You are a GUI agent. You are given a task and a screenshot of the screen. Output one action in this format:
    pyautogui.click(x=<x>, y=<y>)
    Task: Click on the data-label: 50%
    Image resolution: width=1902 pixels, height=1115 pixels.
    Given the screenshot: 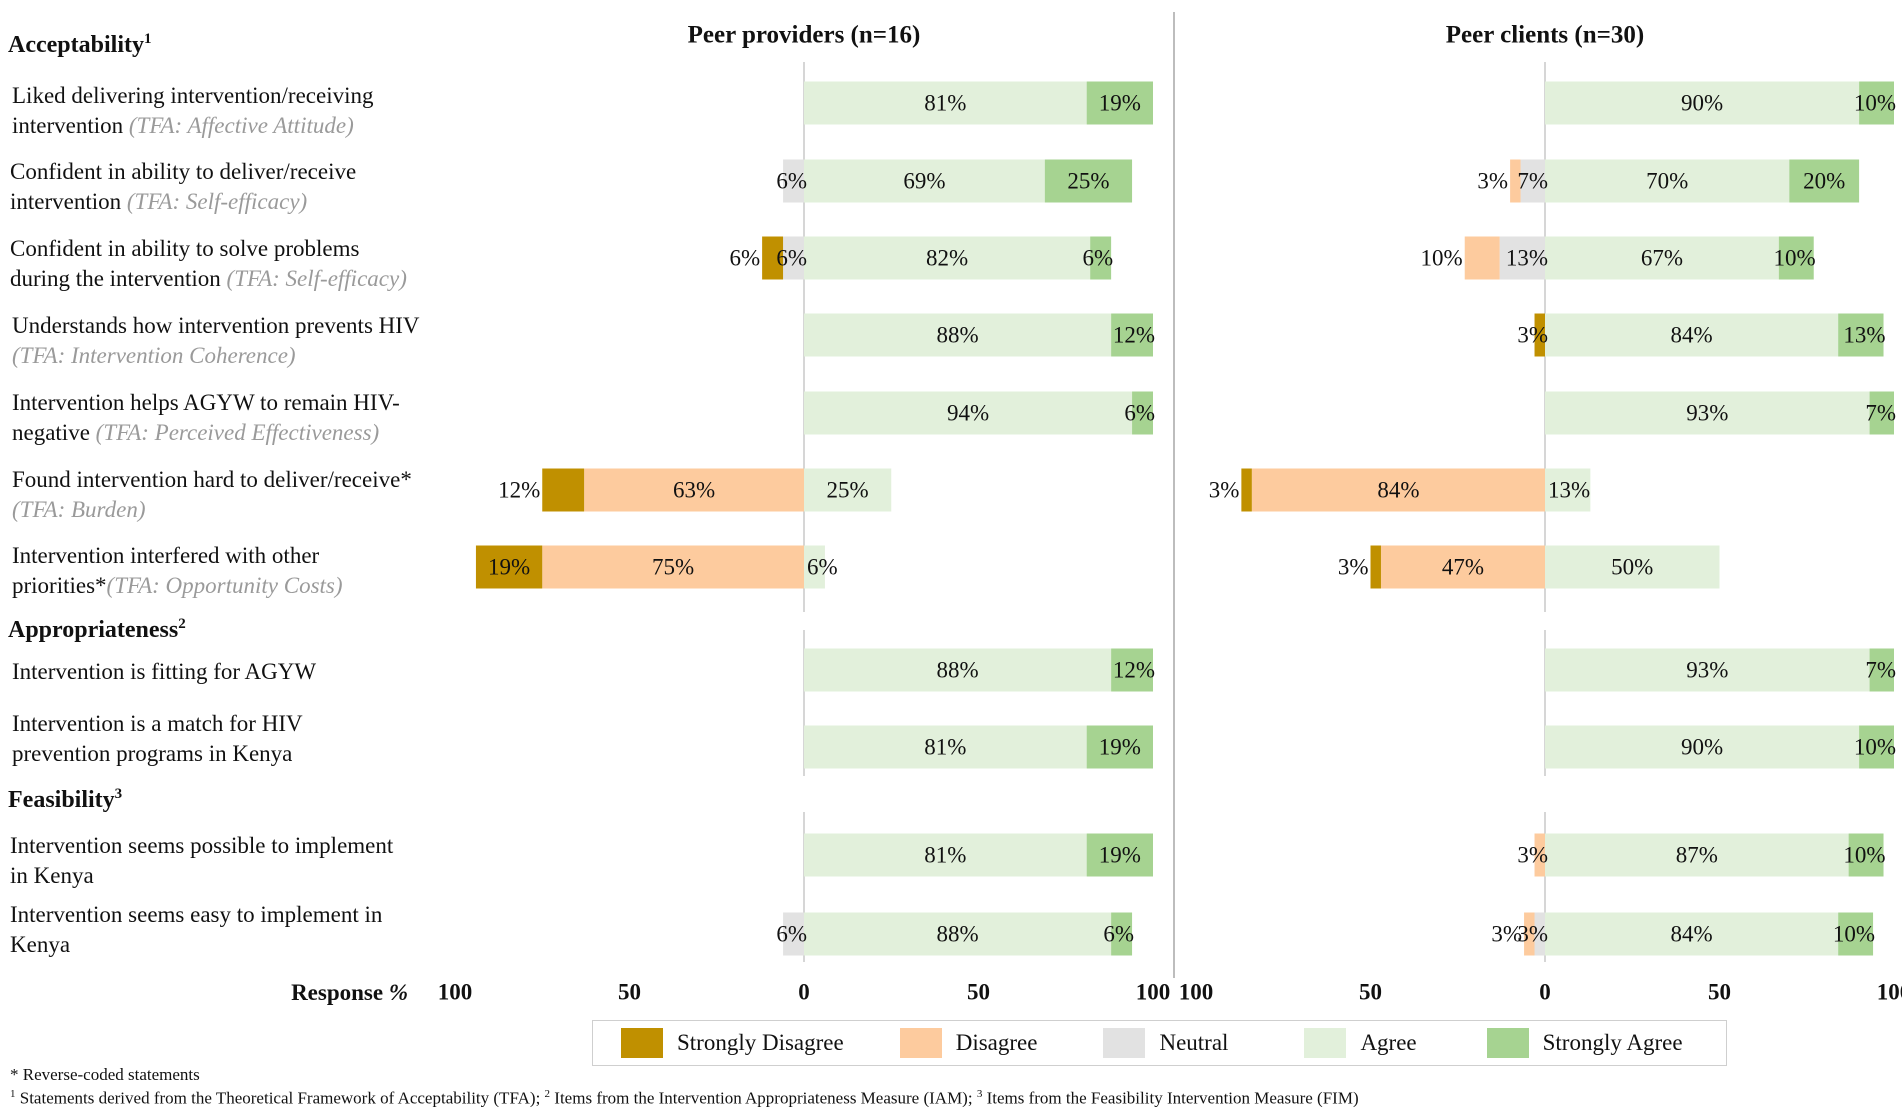 What is the action you would take?
    pyautogui.click(x=1632, y=567)
    